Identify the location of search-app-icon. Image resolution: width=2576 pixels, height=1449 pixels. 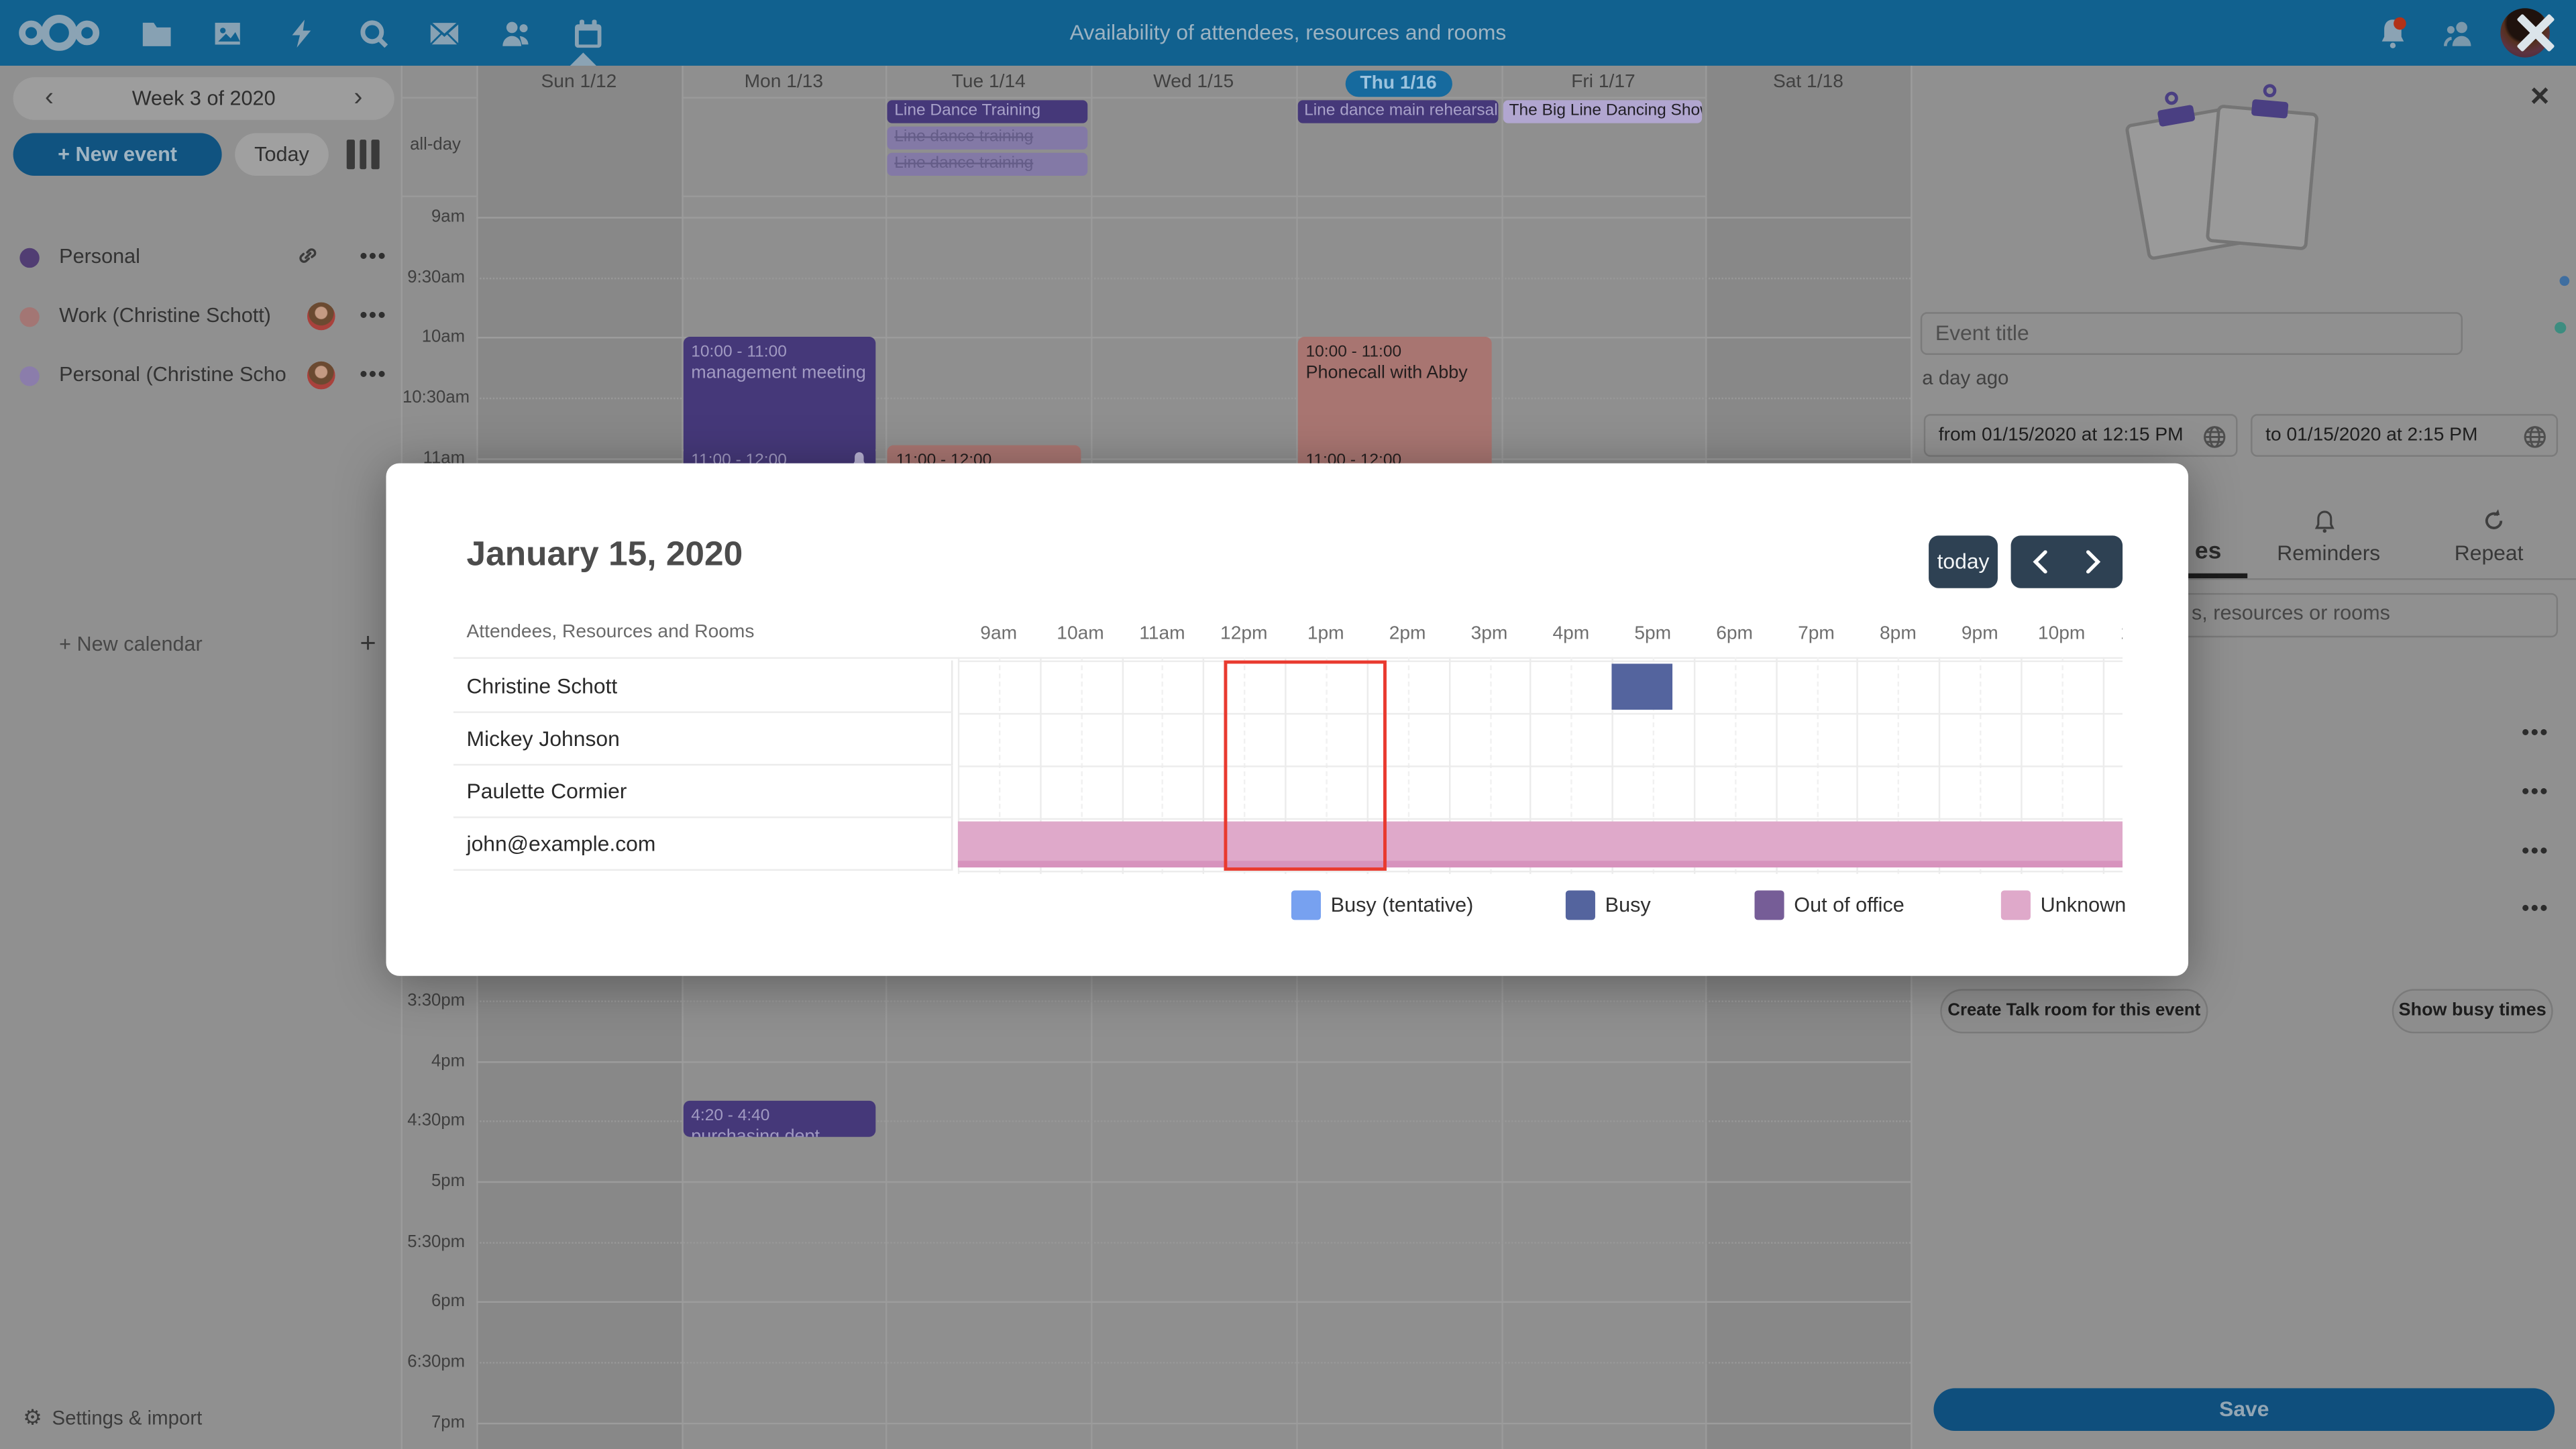
(373, 33).